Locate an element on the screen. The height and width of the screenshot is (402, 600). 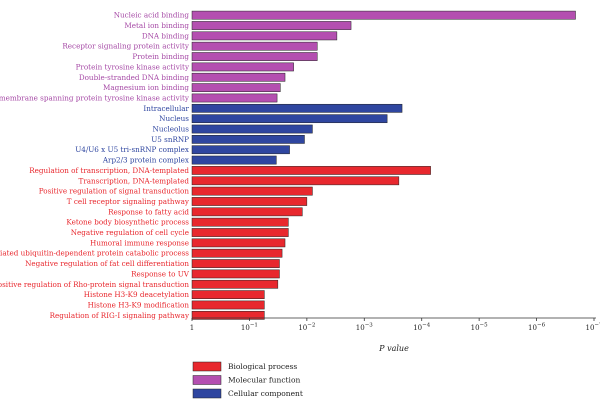
x-tick-base: 1 is located at coordinates (192, 328).